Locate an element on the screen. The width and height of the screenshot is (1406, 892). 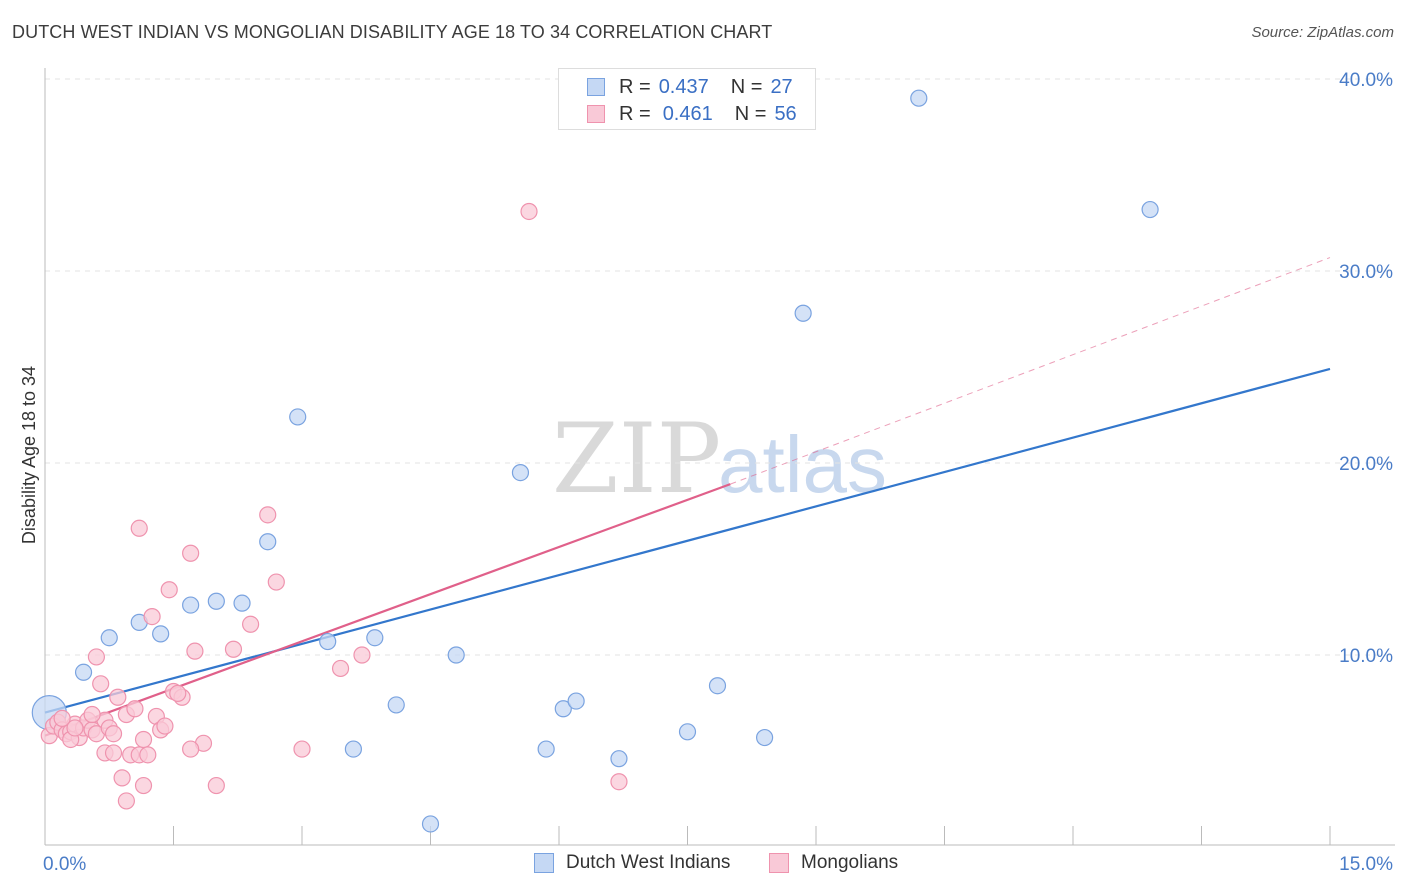
bottom-legend-mongolians: Mongolians is located at coordinates (833, 863).